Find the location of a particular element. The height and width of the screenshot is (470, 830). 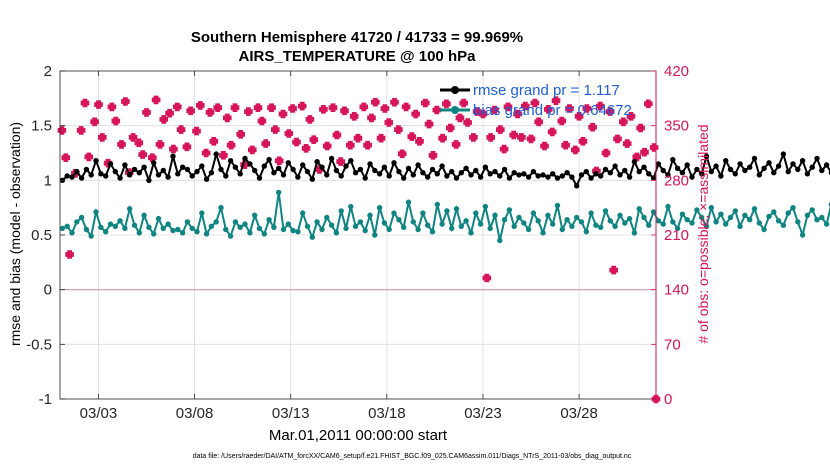

y-tick-label: -0.5 is located at coordinates (39, 344).